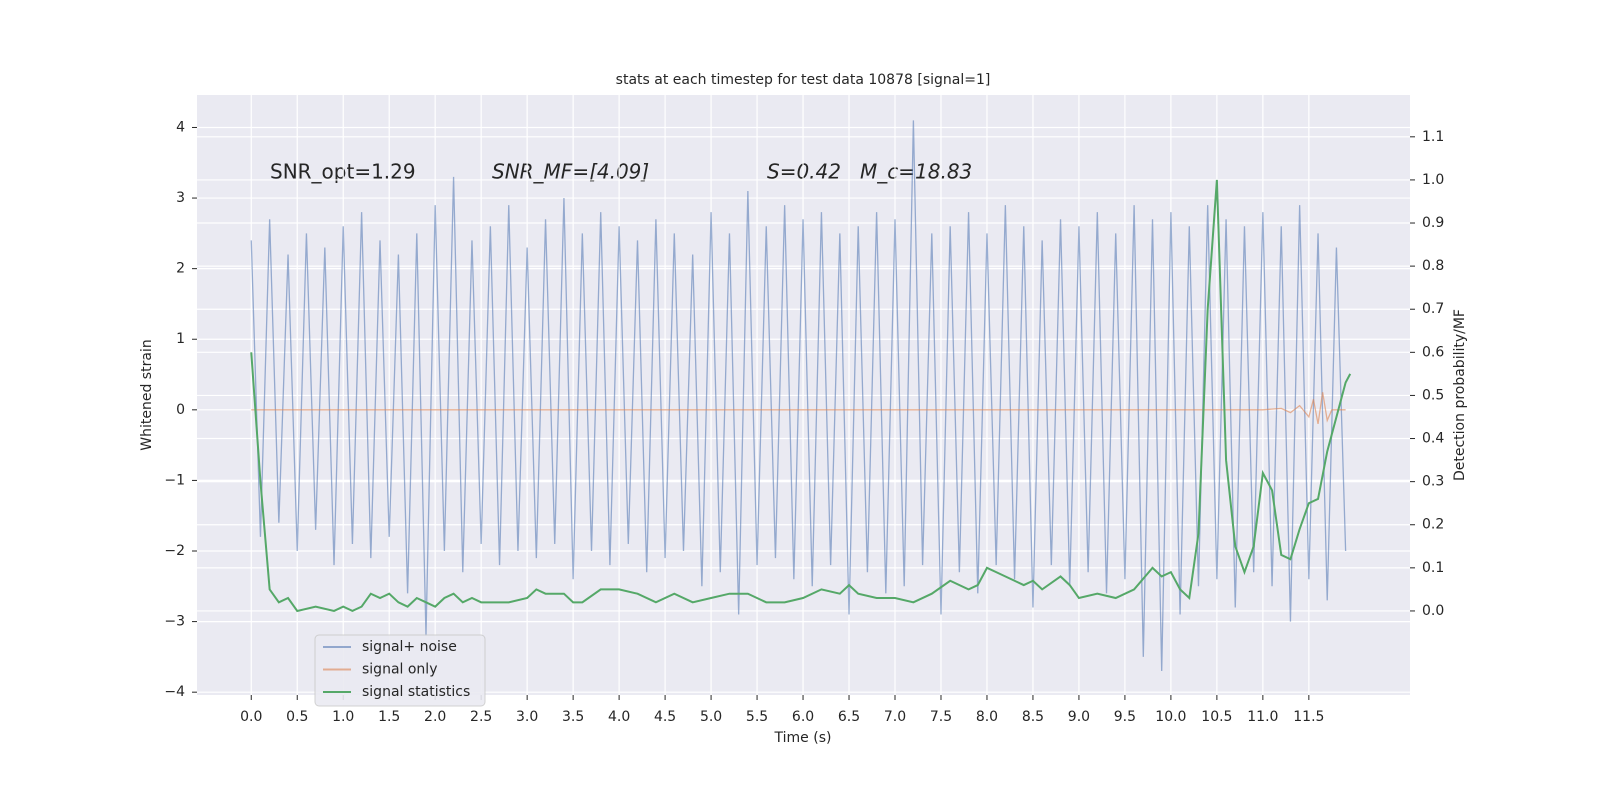  What do you see at coordinates (711, 717) in the screenshot?
I see `x-tick-label: 5.0` at bounding box center [711, 717].